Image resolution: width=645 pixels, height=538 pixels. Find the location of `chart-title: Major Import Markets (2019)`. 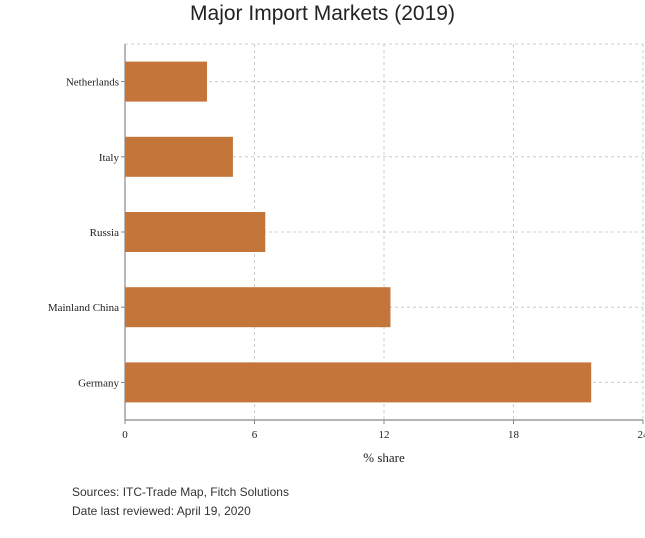

chart-title: Major Import Markets (2019) is located at coordinates (322, 13).